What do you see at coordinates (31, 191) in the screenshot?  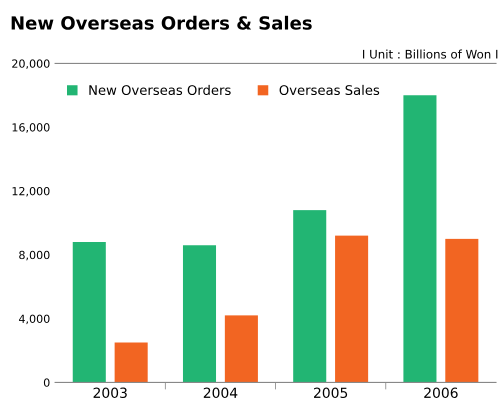 I see `y-tick-label: 12,000` at bounding box center [31, 191].